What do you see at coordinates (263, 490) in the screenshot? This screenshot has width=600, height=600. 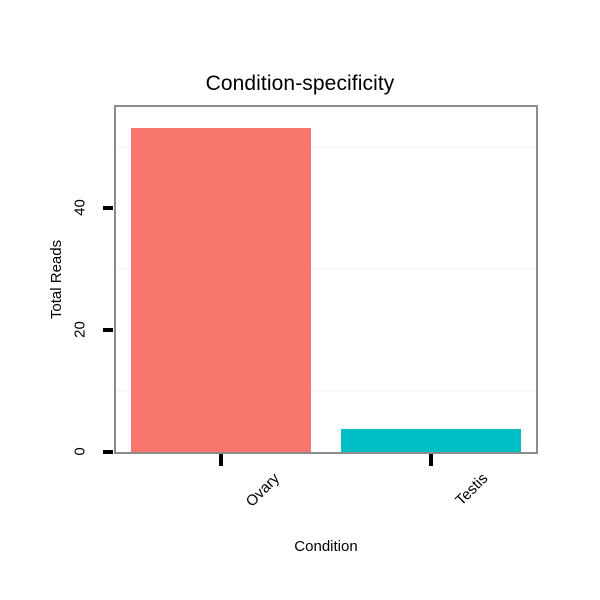 I see `x-tick-label-ovary: Ovary` at bounding box center [263, 490].